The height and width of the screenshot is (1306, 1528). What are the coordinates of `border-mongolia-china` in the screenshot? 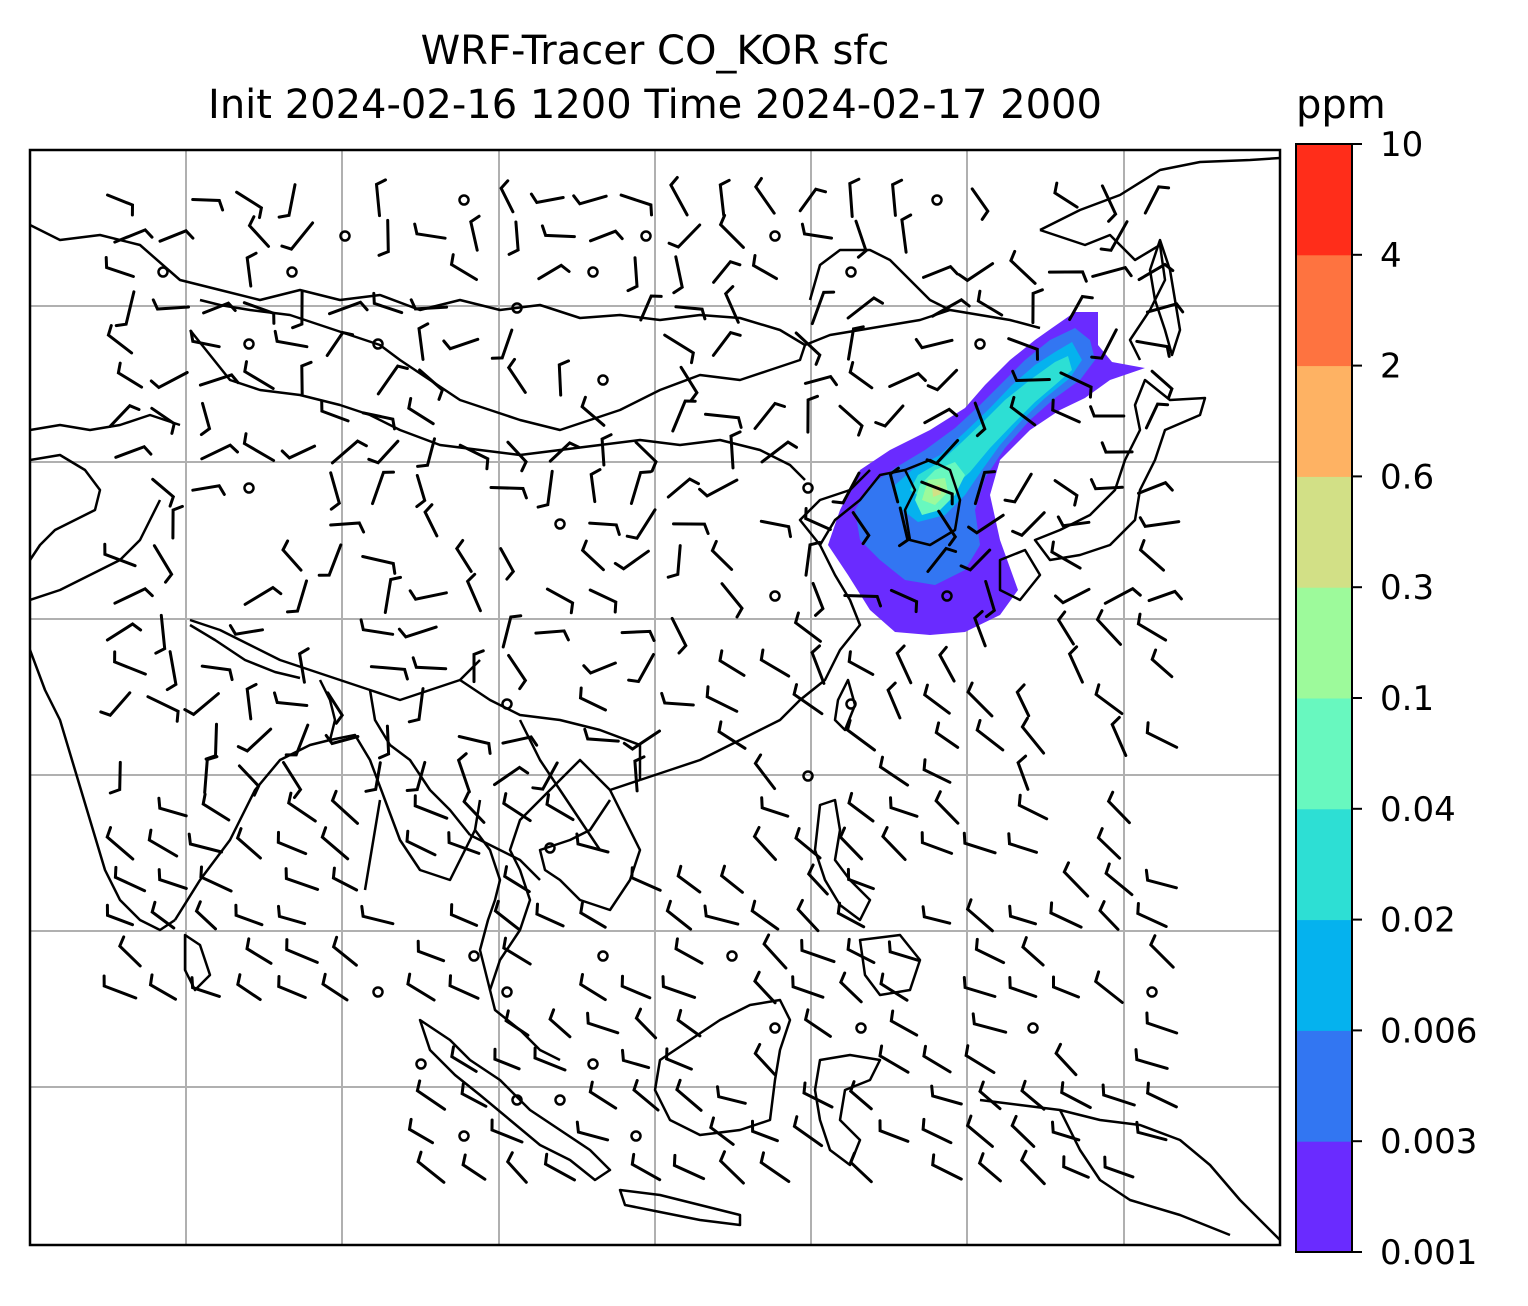 It's located at (497, 405).